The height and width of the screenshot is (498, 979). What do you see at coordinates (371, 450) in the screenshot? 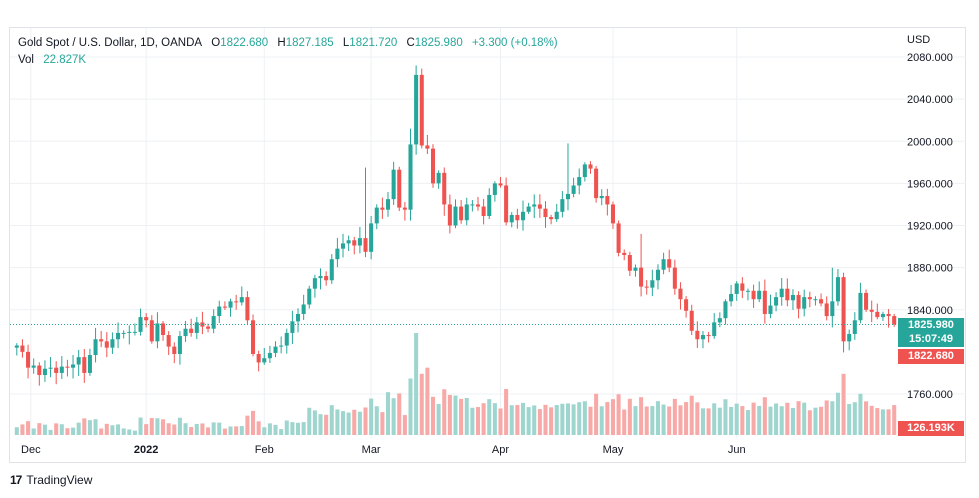
I see `time-axis-label: Mar` at bounding box center [371, 450].